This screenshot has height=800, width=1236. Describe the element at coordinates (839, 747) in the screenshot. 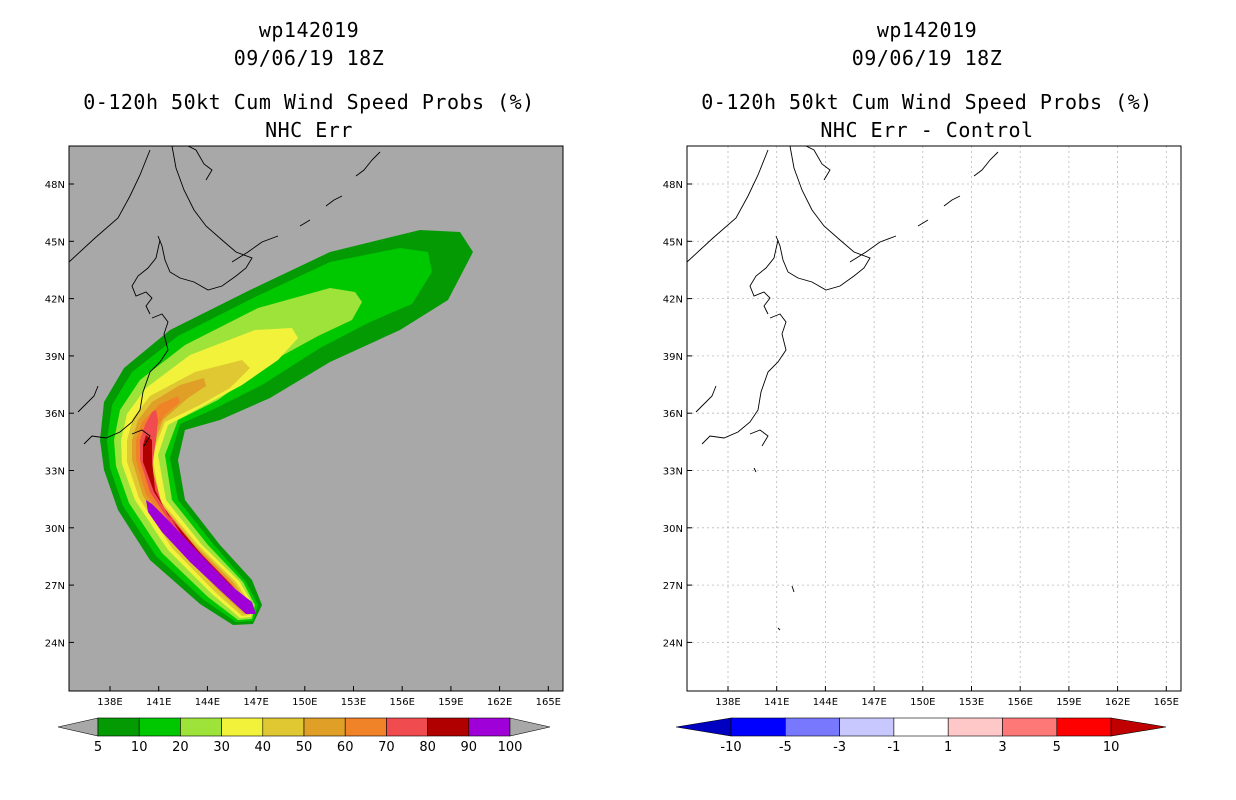

I see `colorbar-label: -3` at that location.